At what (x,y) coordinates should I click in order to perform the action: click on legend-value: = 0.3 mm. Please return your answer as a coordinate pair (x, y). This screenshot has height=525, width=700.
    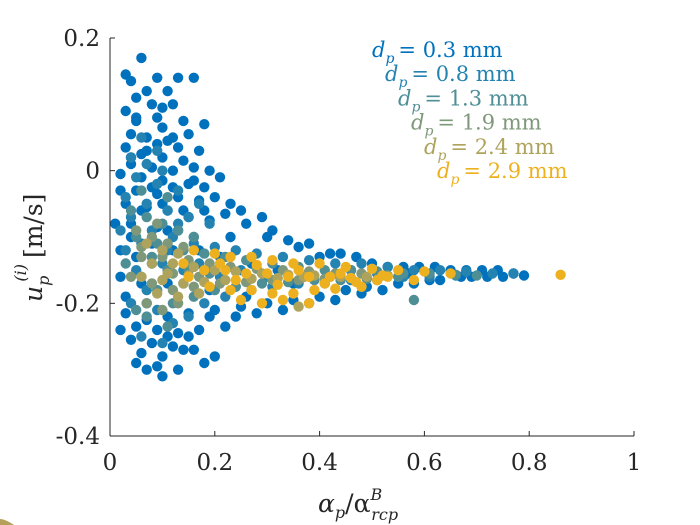
    Looking at the image, I should click on (450, 50).